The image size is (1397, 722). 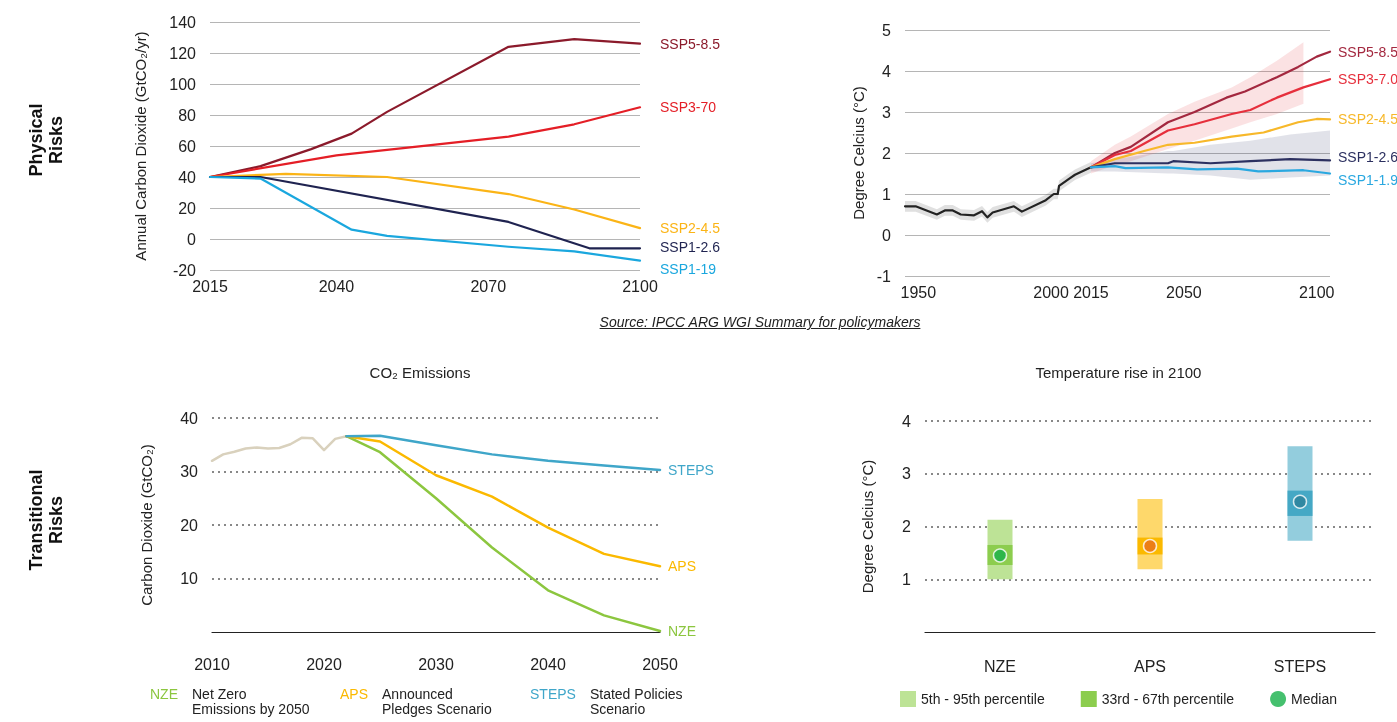 I want to click on text: Net Zero Emissions by 2050, so click(x=251, y=701).